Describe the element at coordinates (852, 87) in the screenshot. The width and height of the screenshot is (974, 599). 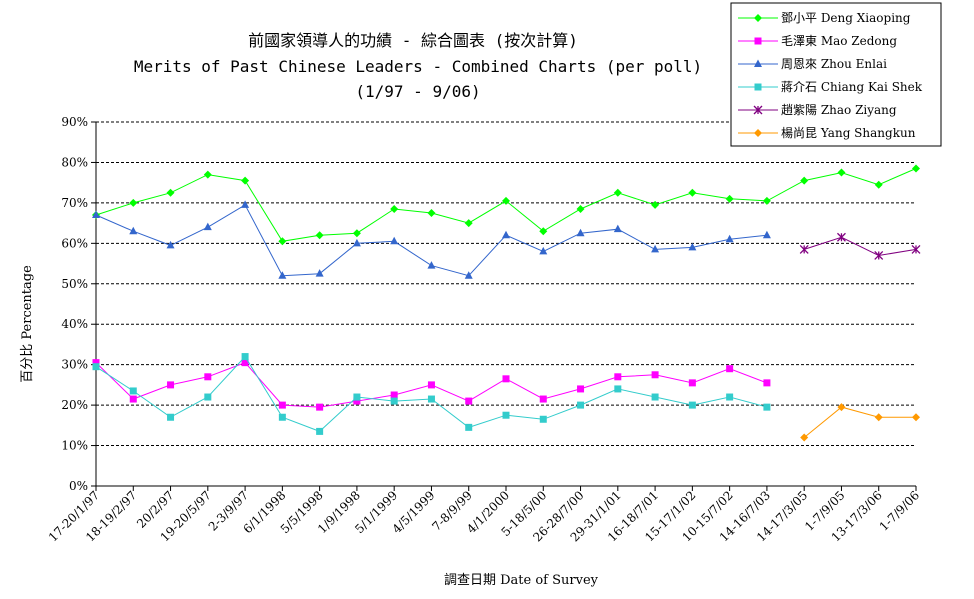
I see `legend-label: 蔣介石 Chiang Kai Shek` at that location.